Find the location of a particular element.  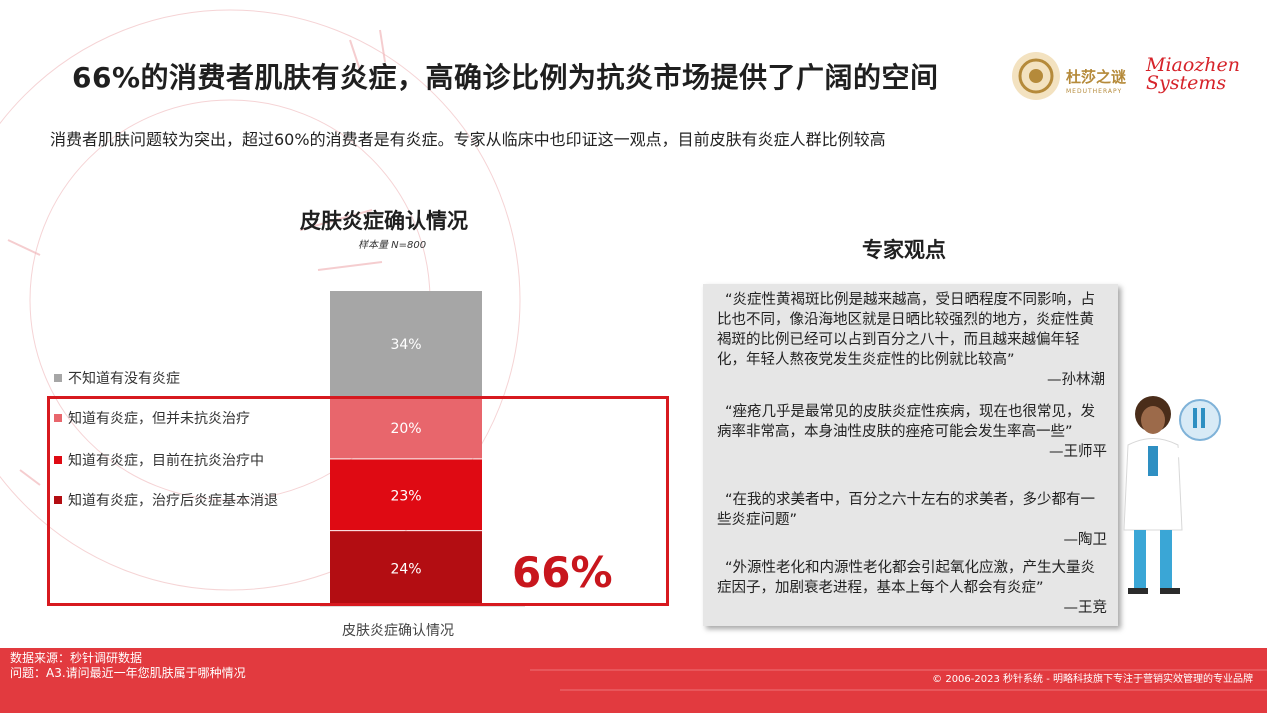

legend-label: 知道有炎症，目前在抗炎治疗中 is located at coordinates (166, 461).